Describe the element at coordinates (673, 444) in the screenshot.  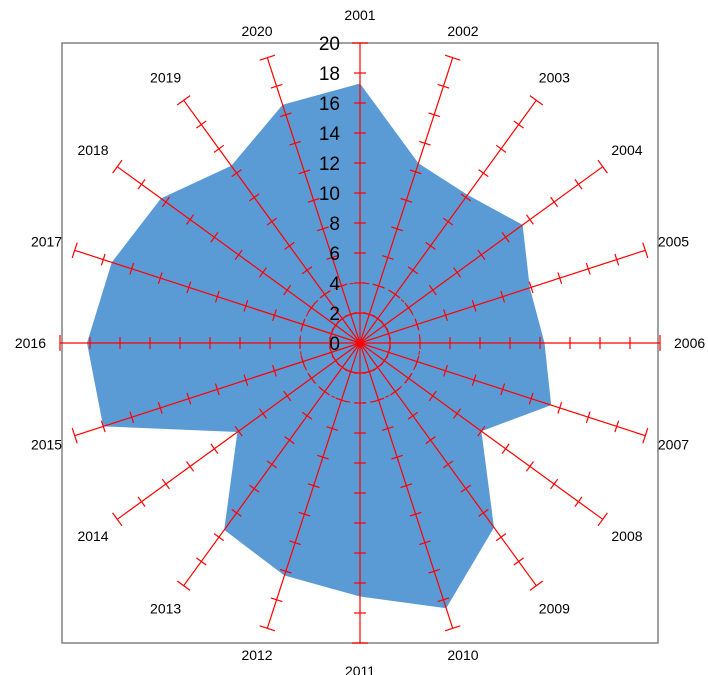
I see `category-label-2007: 2007` at that location.